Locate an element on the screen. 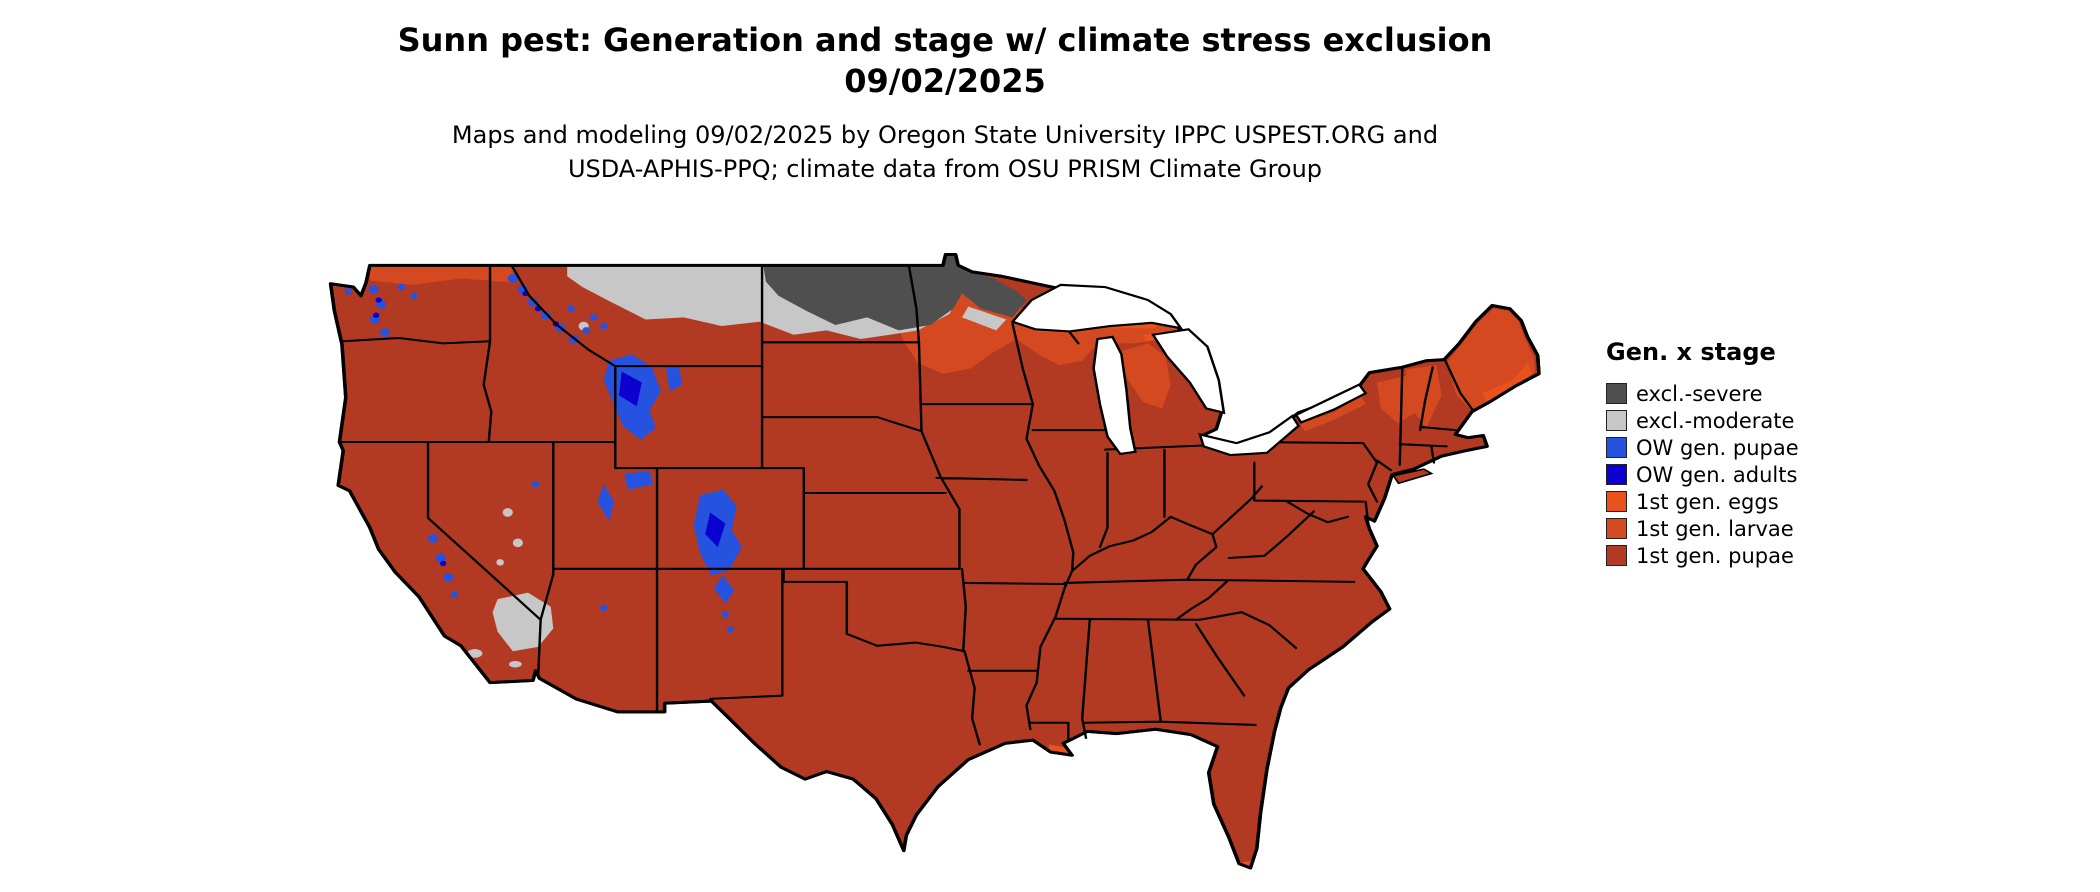  overlay-excl-severe is located at coordinates (895, 292).